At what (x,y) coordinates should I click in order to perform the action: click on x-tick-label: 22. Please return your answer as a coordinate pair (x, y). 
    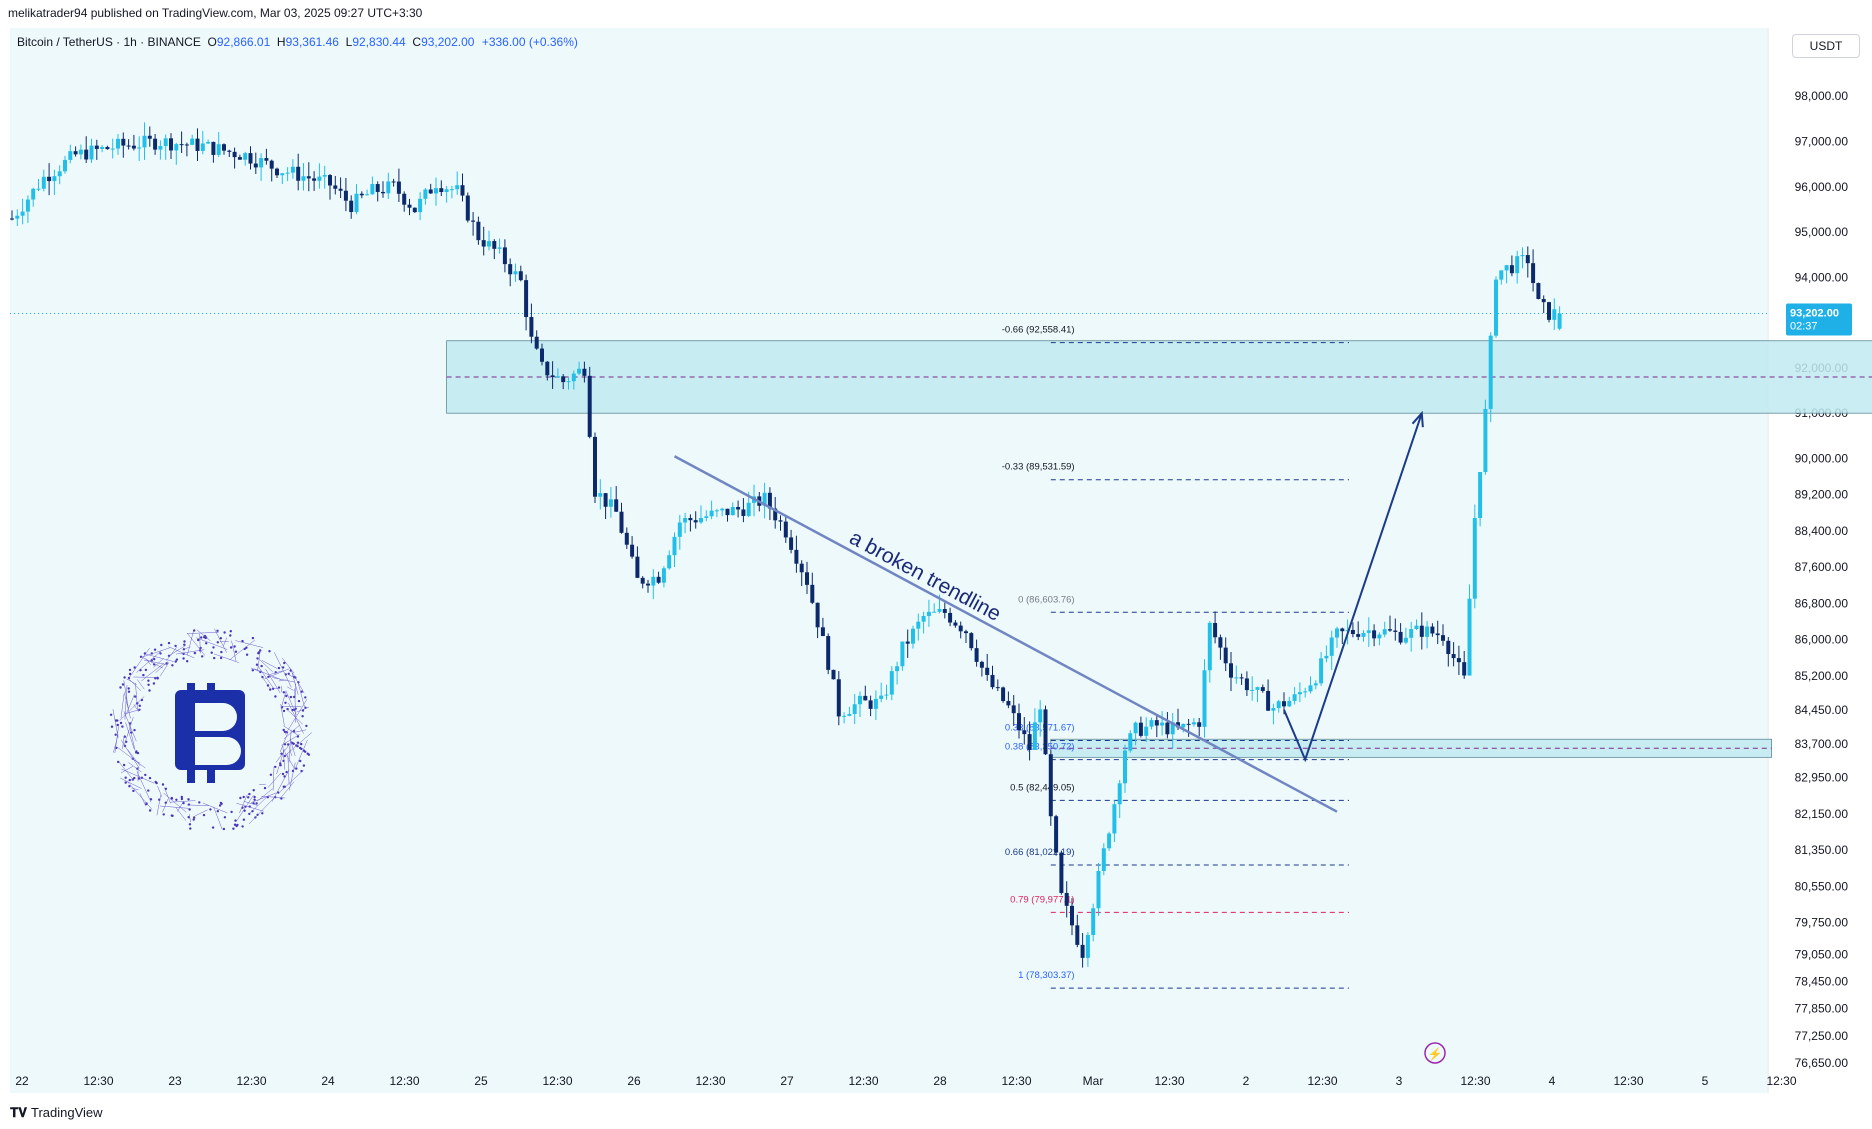
    Looking at the image, I should click on (22, 1081).